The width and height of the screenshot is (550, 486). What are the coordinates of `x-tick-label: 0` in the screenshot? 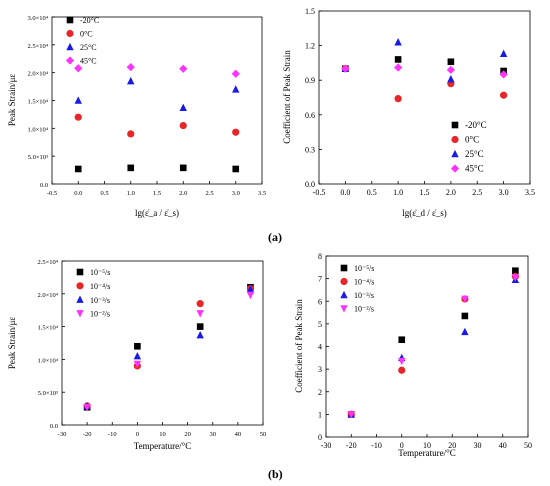 It's located at (137, 434).